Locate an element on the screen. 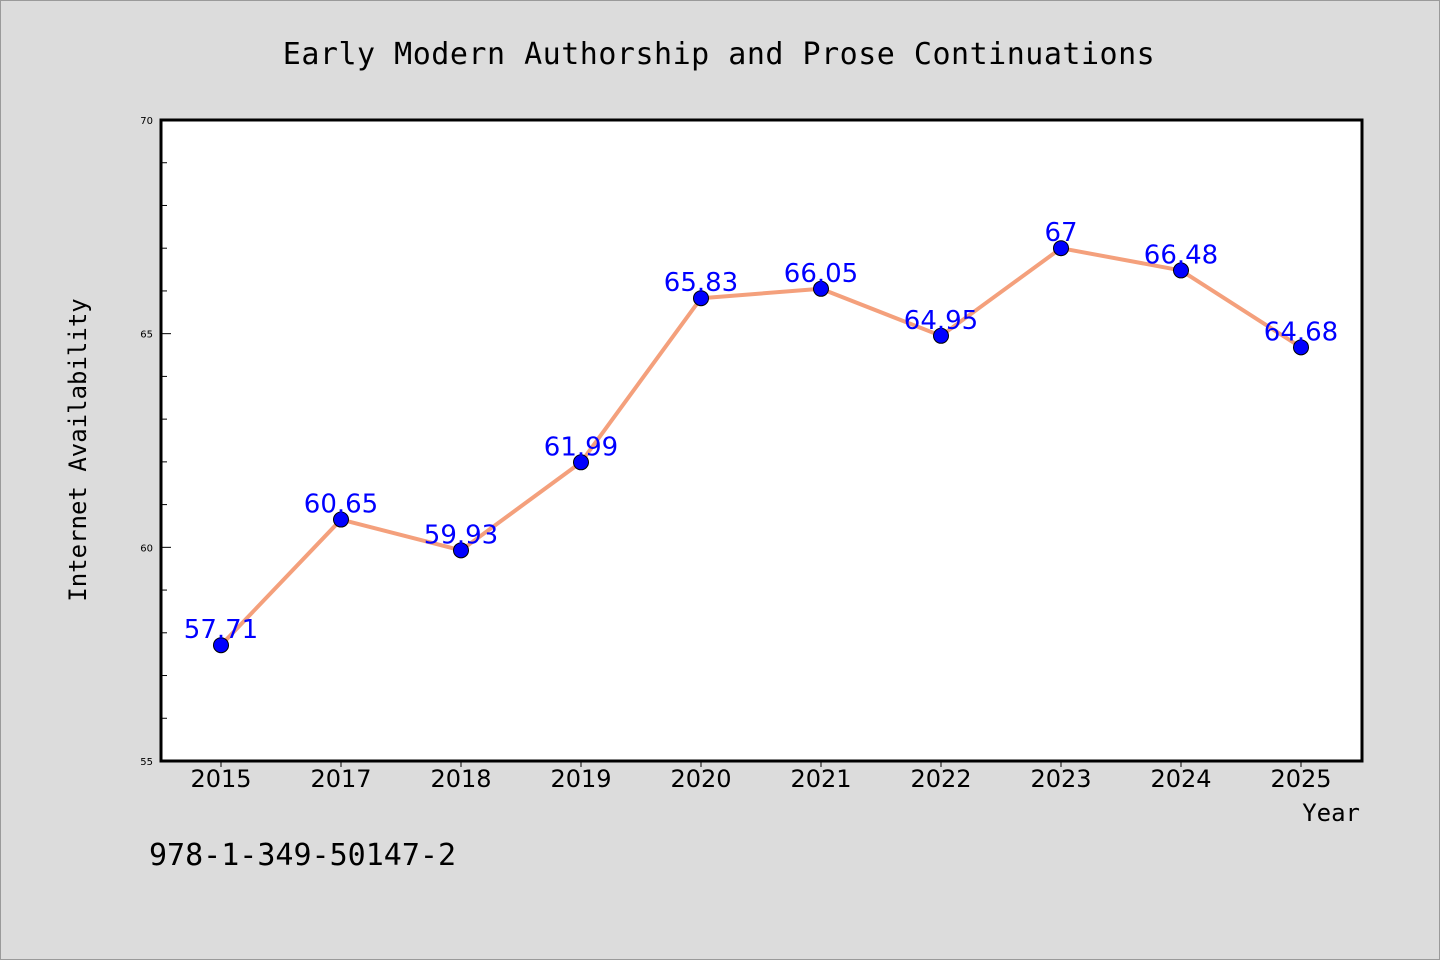 This screenshot has width=1440, height=960. data-label: 59.93 is located at coordinates (461, 535).